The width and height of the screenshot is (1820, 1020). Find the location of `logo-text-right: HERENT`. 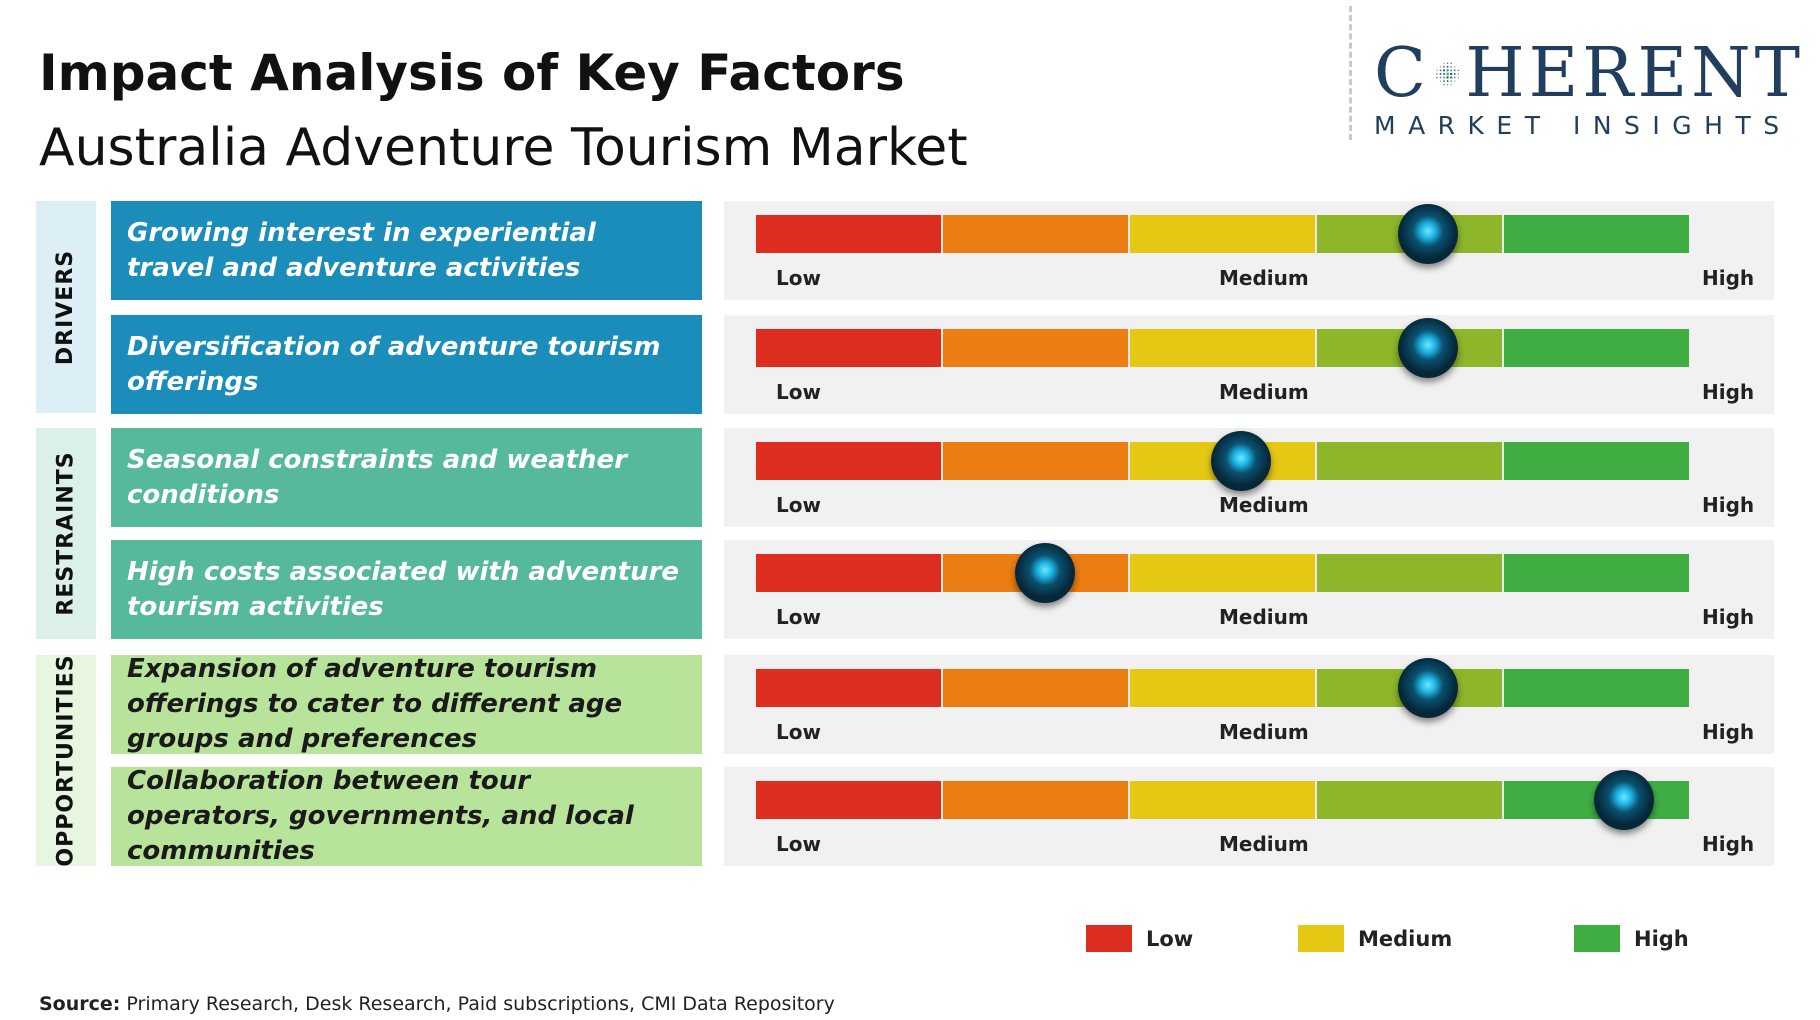

logo-text-right: HERENT is located at coordinates (1634, 73).